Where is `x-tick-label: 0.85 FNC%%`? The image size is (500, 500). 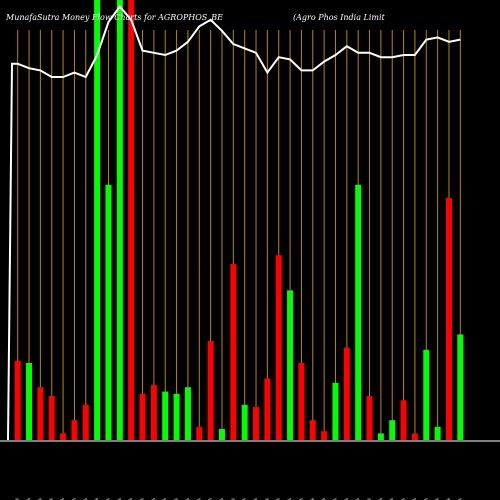
x-tick-label: 0.85 FNC%% is located at coordinates (142, 499).